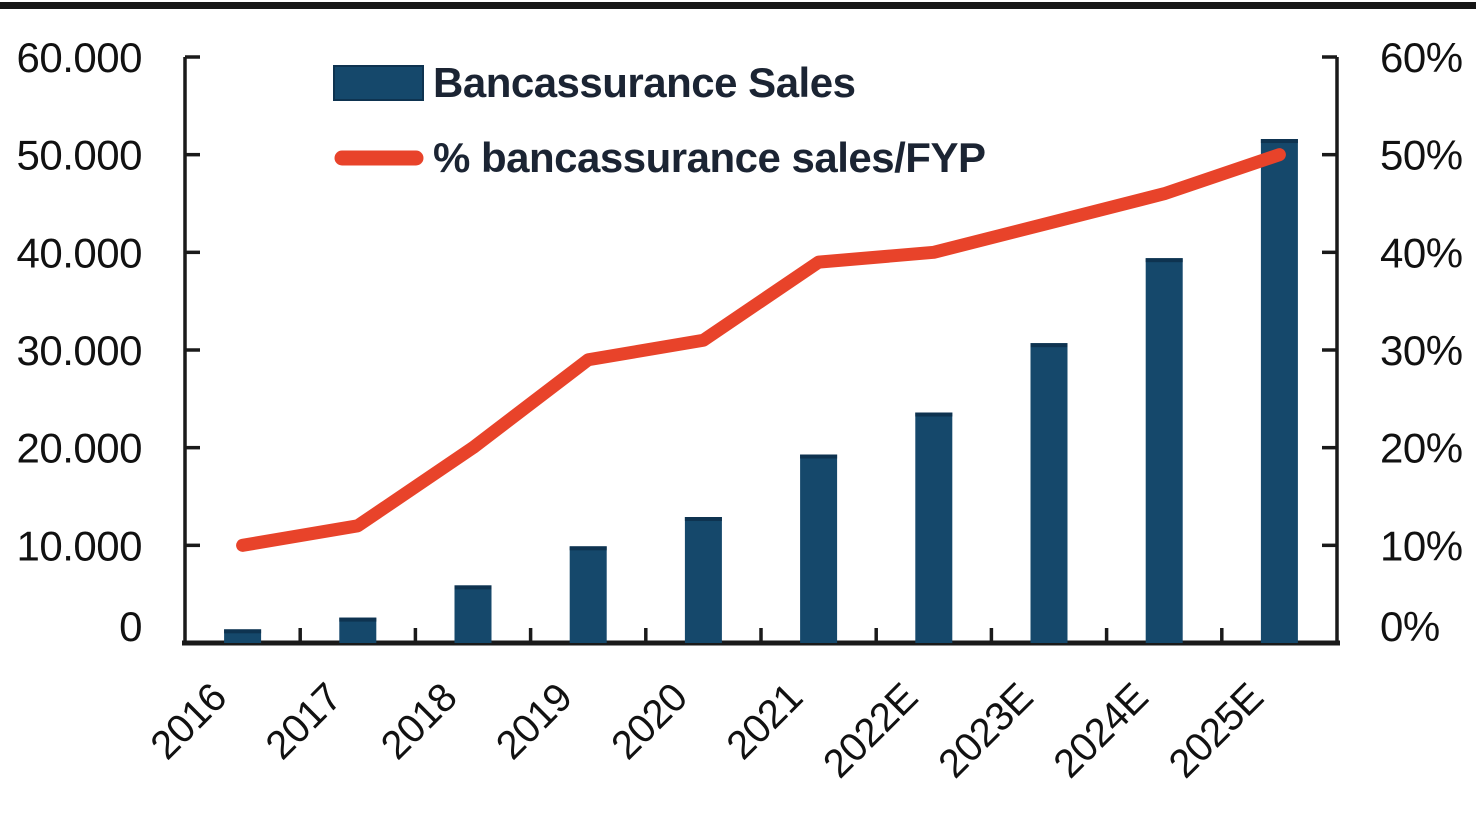 The height and width of the screenshot is (830, 1476). Describe the element at coordinates (358, 630) in the screenshot. I see `bar-2017` at that location.